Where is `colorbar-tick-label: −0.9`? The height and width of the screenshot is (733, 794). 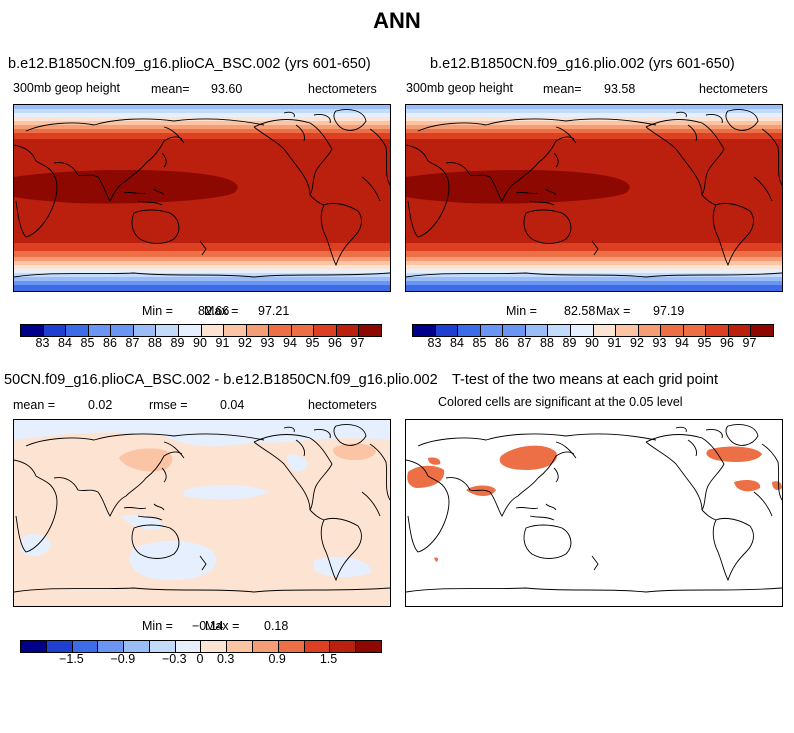 colorbar-tick-label: −0.9 is located at coordinates (123, 659).